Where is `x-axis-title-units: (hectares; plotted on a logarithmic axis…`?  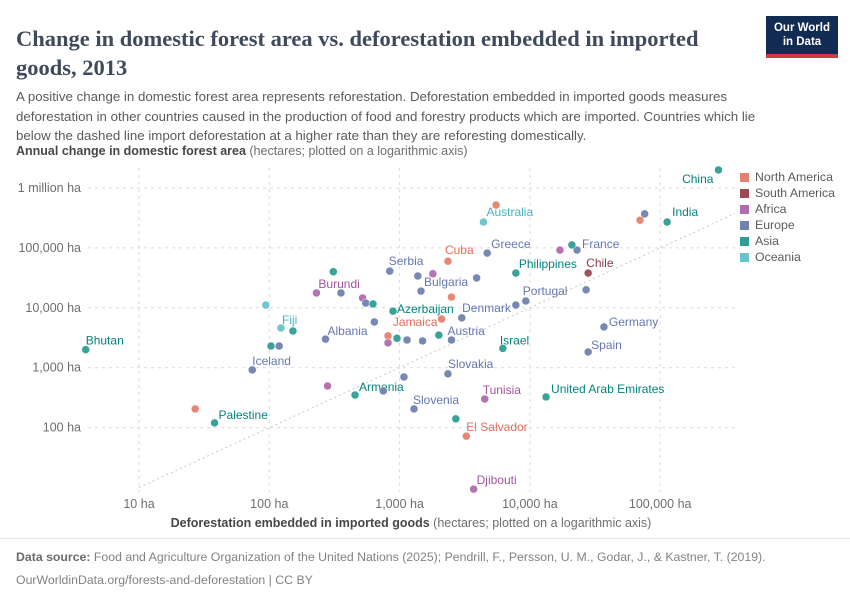 x-axis-title-units: (hectares; plotted on a logarithmic axis… is located at coordinates (540, 523).